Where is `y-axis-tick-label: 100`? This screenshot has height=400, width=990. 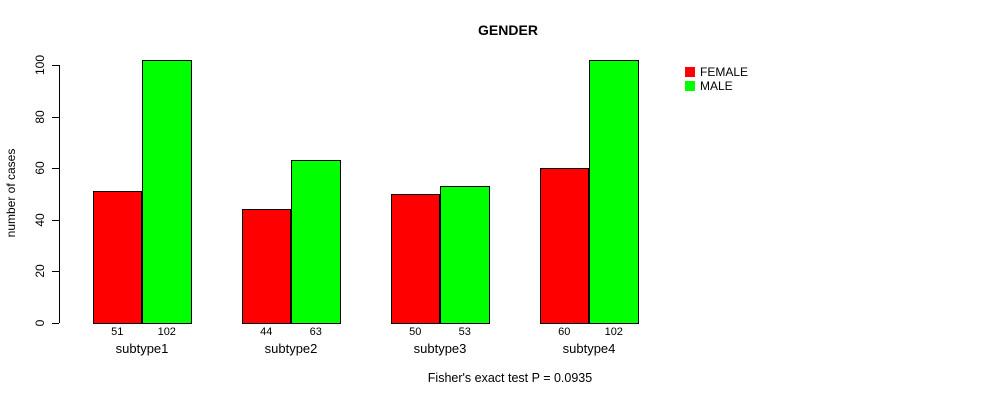
y-axis-tick-label: 100 is located at coordinates (40, 65).